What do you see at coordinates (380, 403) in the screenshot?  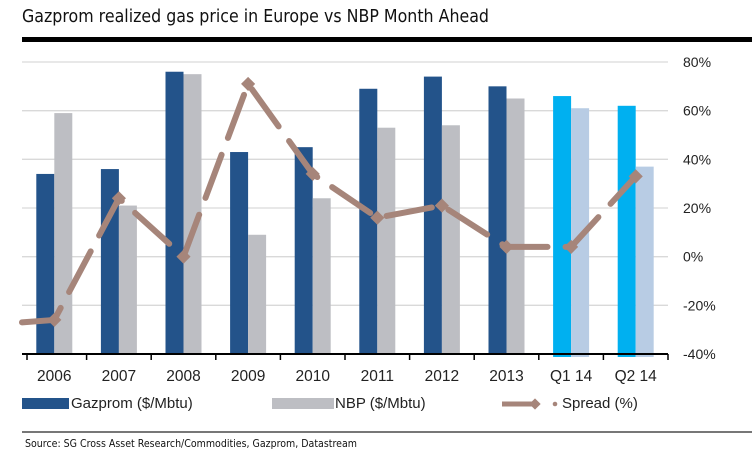 I see `legend-label-nbp: NBP ($/Mbtu)` at bounding box center [380, 403].